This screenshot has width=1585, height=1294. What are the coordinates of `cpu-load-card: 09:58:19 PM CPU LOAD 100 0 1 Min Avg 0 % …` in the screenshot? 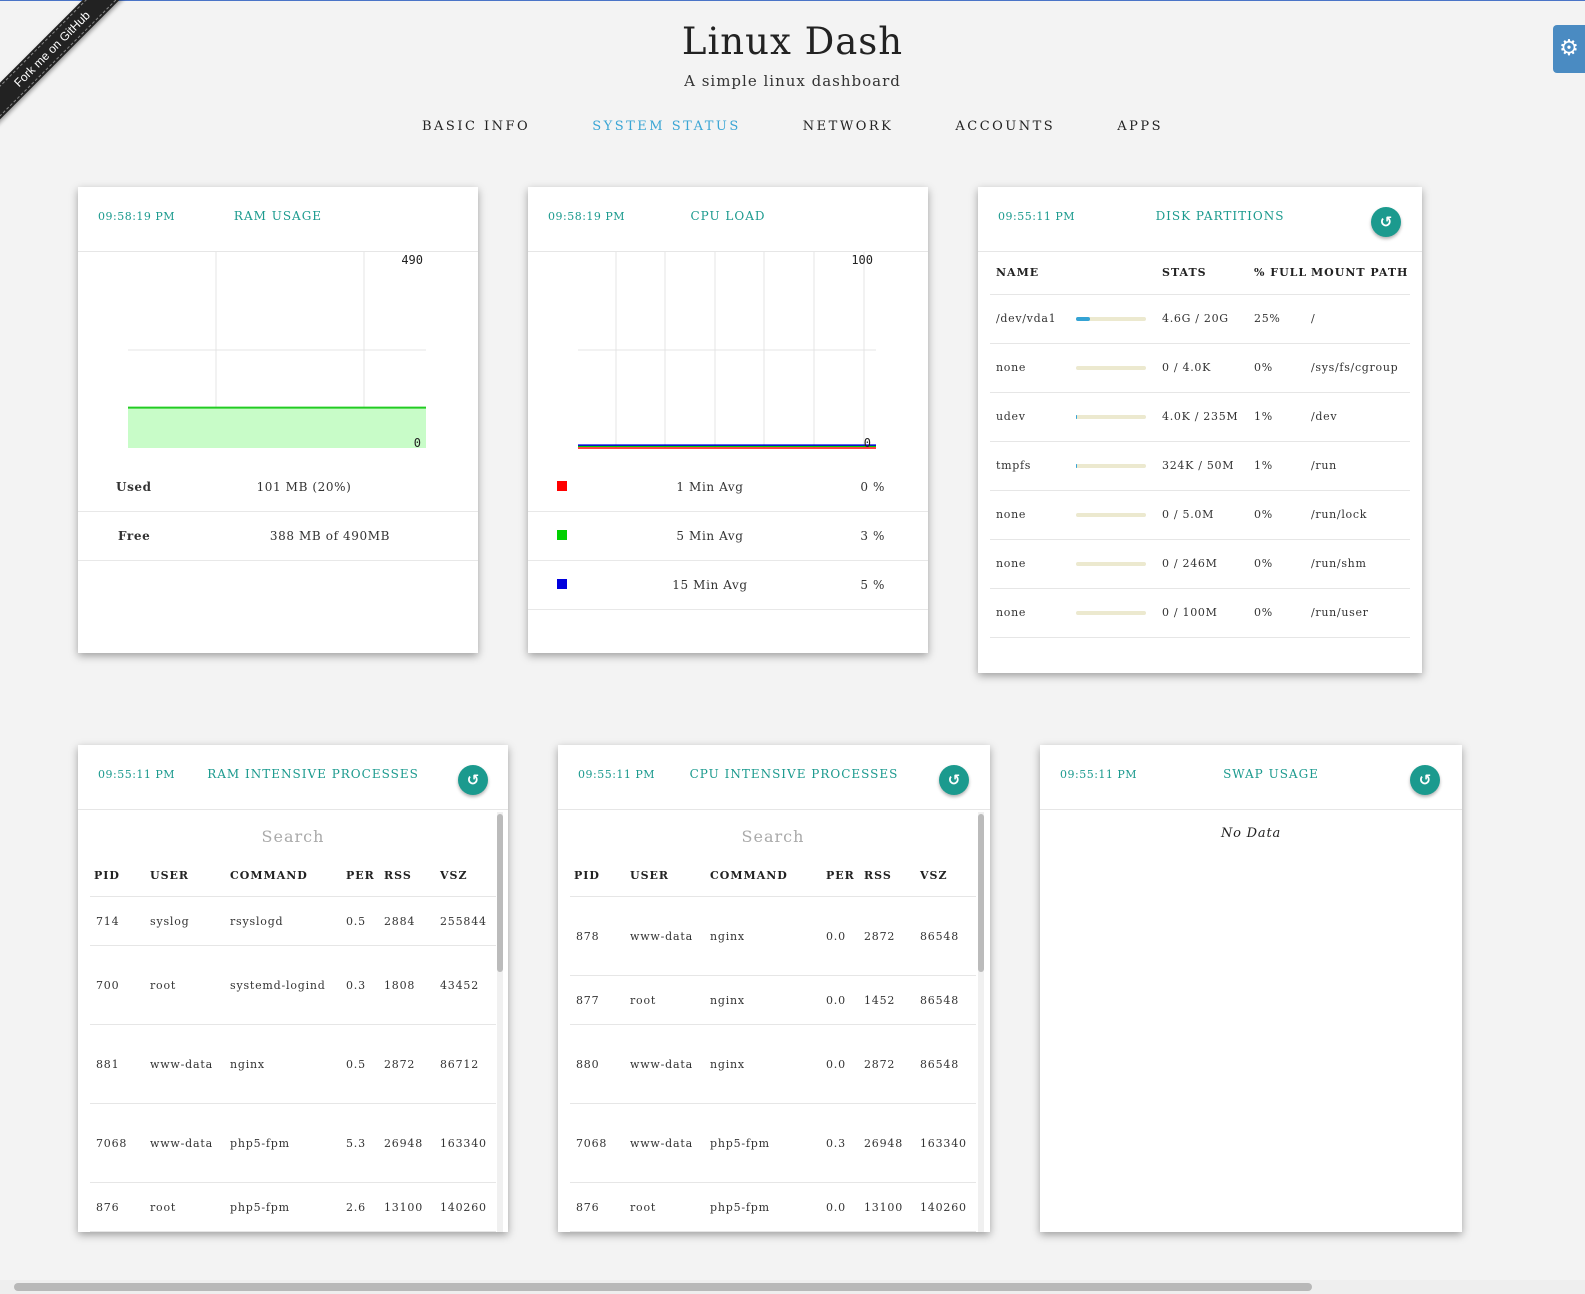 It's located at (728, 420).